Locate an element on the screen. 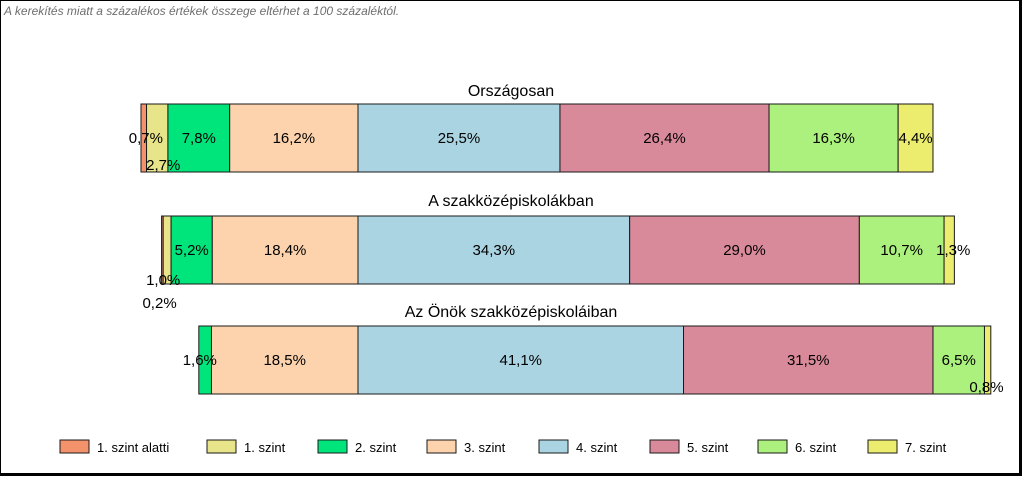 This screenshot has width=1024, height=478. data-label-3-7: 6,5% is located at coordinates (959, 360).